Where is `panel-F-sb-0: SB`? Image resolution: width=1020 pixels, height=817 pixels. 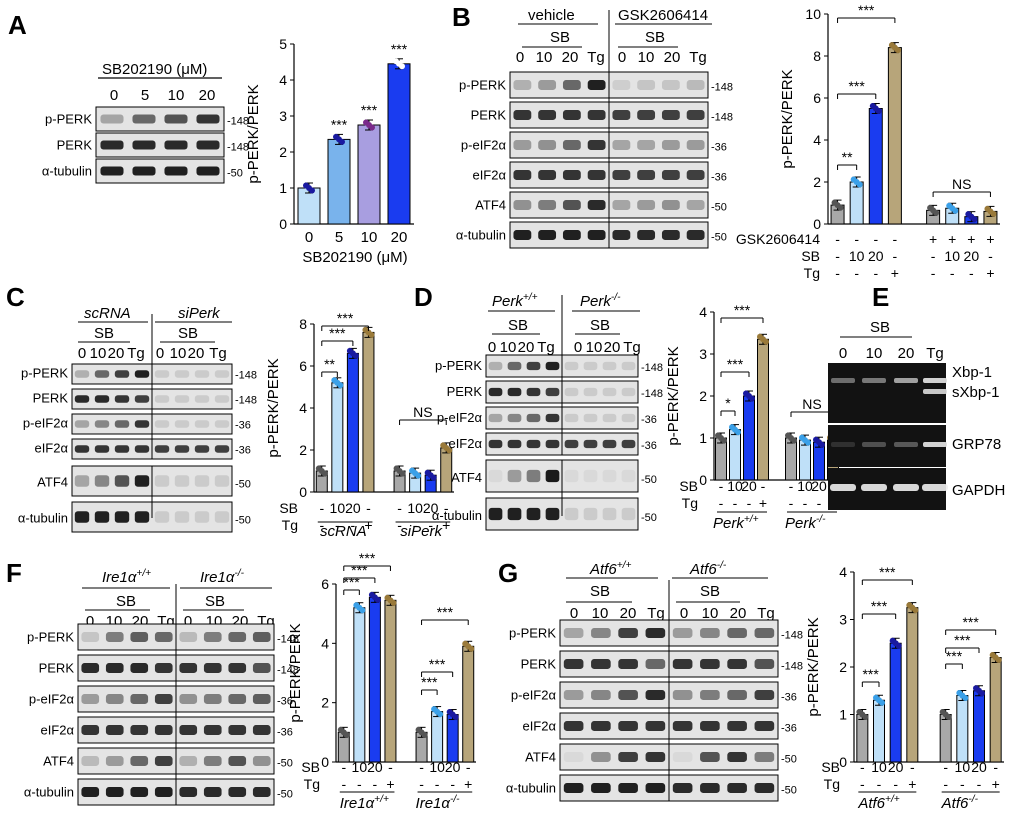
panel-F-sb-0: SB is located at coordinates (126, 601).